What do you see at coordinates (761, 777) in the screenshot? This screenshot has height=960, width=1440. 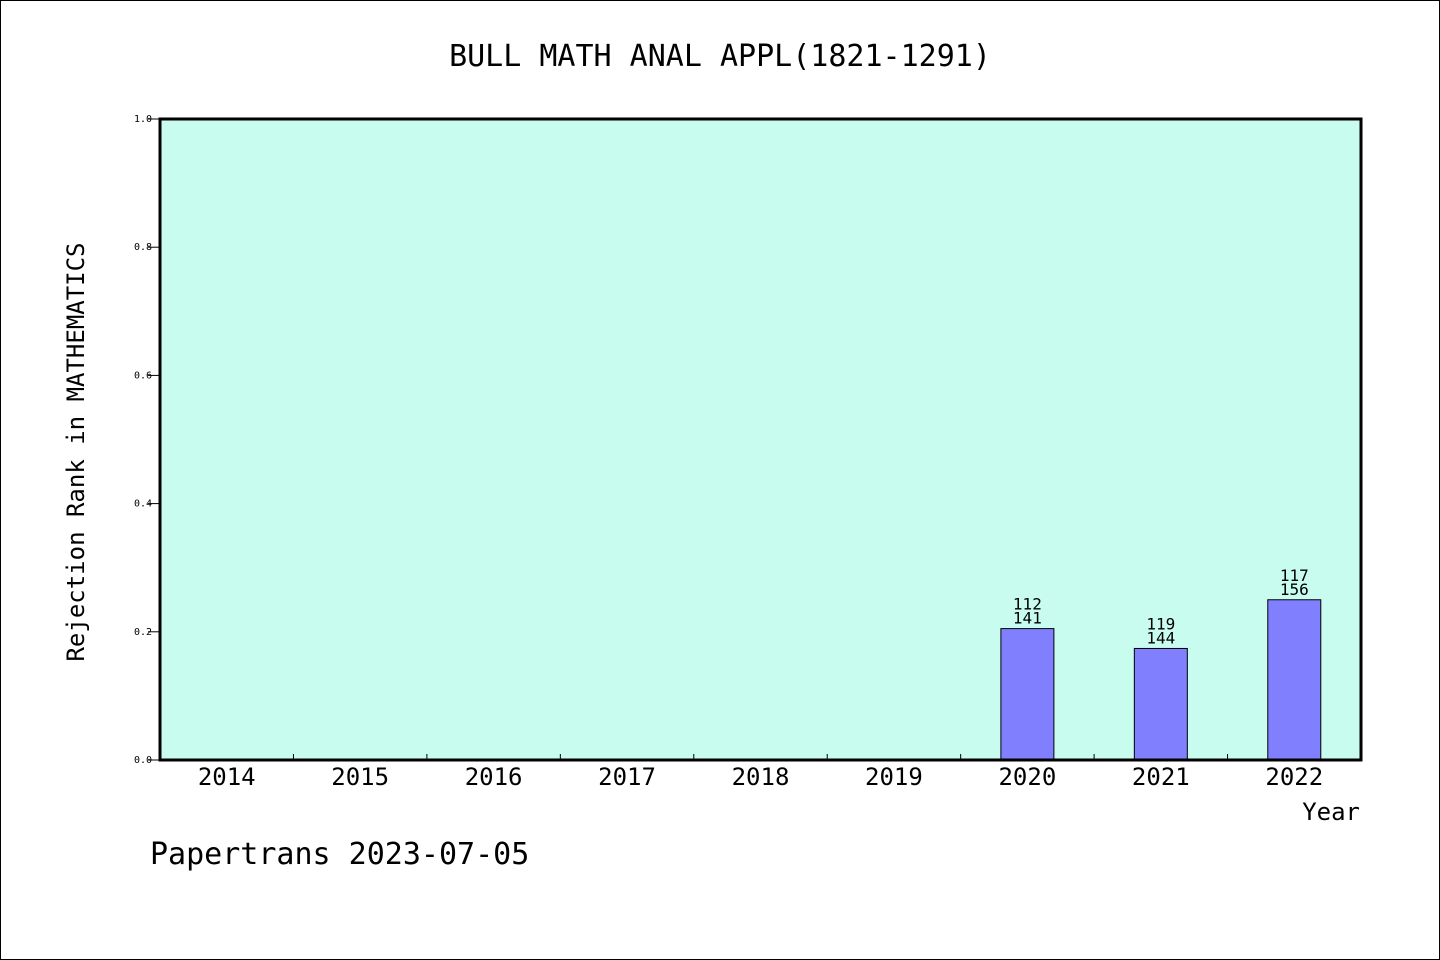 I see `x-tick-label: 2018` at bounding box center [761, 777].